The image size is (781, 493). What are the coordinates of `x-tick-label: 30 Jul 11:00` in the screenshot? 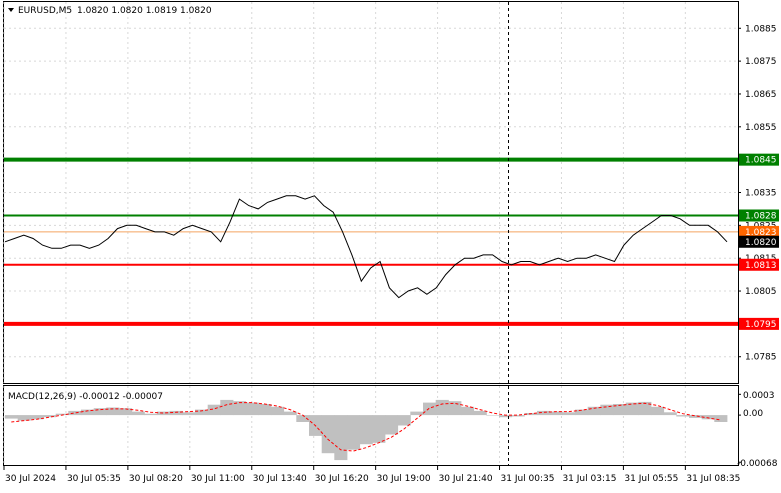 It's located at (218, 479).